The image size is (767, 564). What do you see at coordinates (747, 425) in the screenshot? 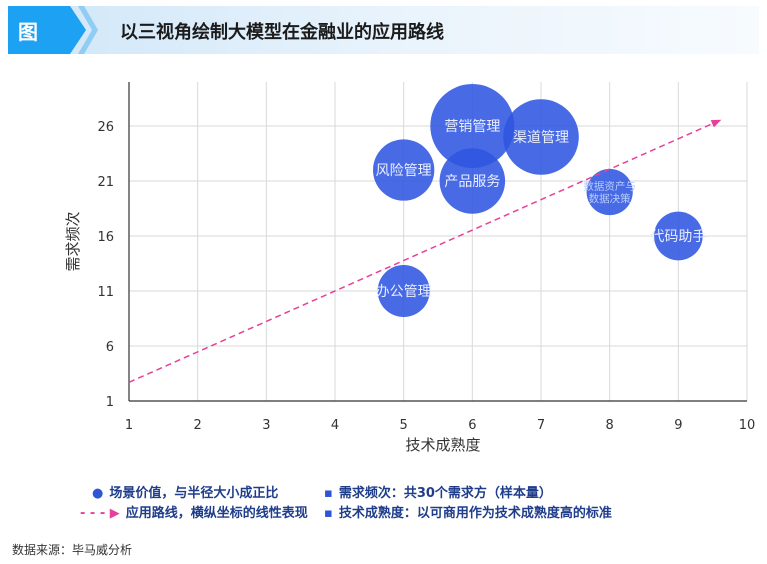
I see `x-tick-label: 10` at bounding box center [747, 425].